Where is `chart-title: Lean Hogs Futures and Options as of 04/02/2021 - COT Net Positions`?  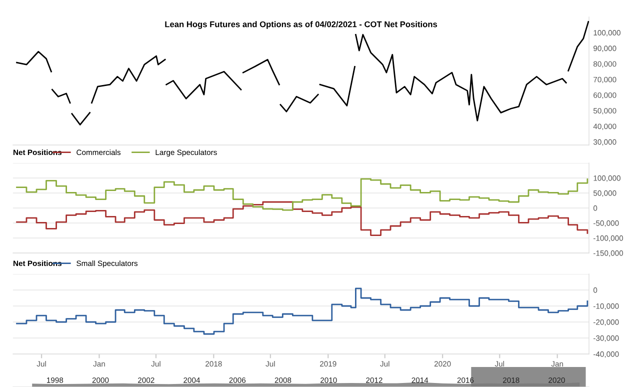 chart-title: Lean Hogs Futures and Options as of 04/02/2021 - COT Net Positions is located at coordinates (301, 25).